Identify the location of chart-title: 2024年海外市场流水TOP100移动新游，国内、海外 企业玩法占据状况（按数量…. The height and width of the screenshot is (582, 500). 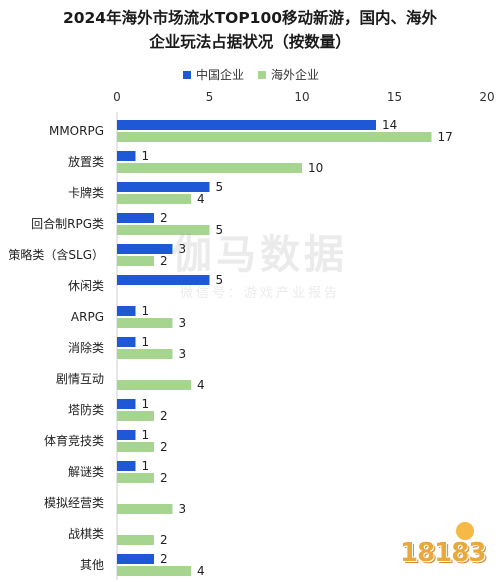
(250, 30).